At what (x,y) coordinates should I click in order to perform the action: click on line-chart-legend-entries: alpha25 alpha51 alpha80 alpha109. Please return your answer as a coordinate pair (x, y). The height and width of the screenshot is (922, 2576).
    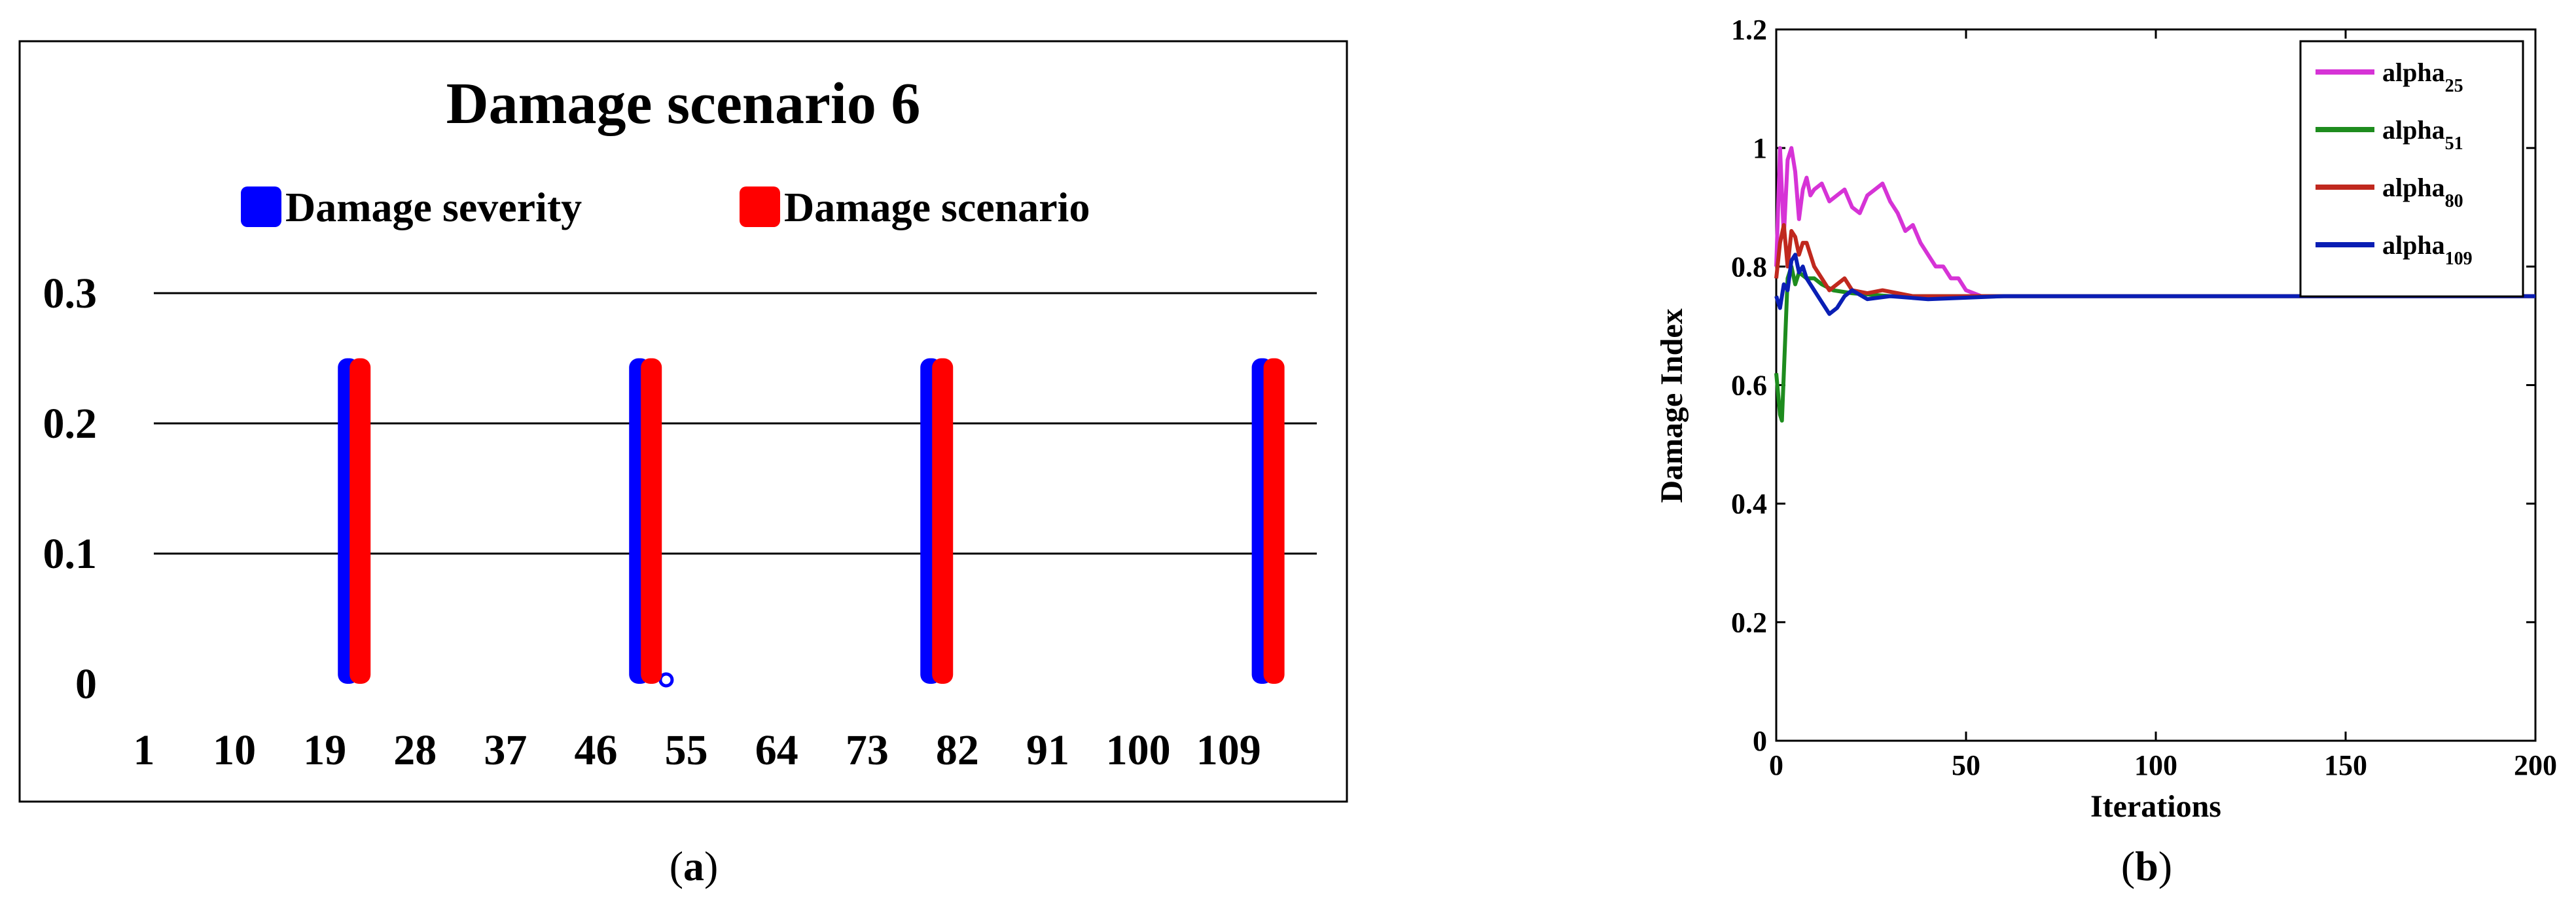
    Looking at the image, I should click on (2394, 163).